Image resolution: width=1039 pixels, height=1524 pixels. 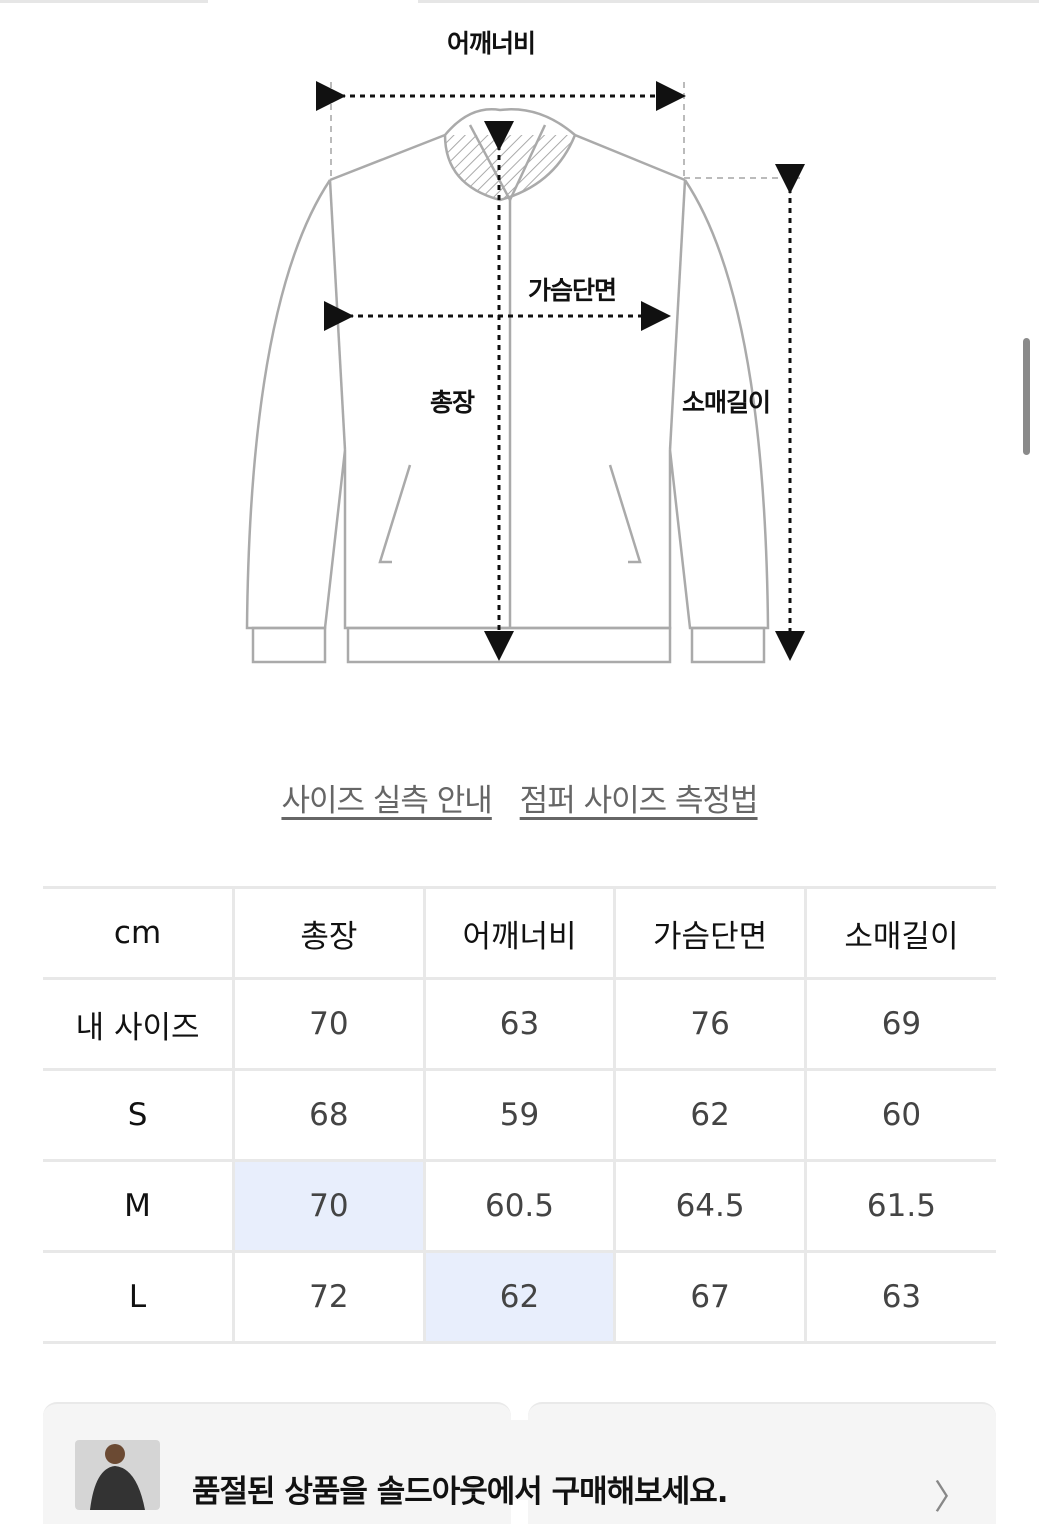 I want to click on soldout-banner, so click(x=519, y=1460).